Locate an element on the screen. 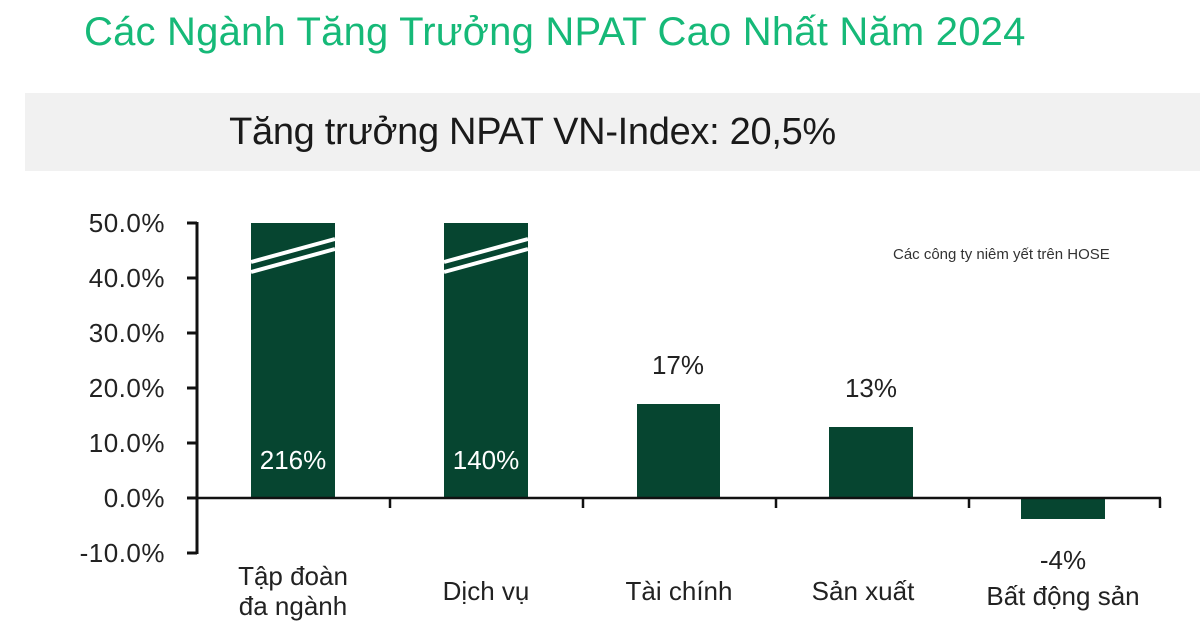 The image size is (1200, 627). y-tick-label: 40.0% is located at coordinates (126, 278).